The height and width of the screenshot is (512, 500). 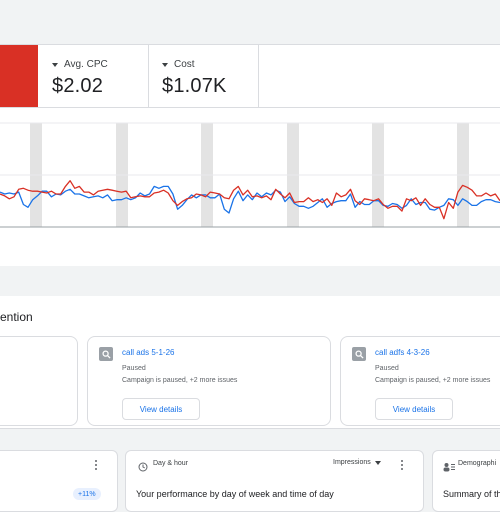 I want to click on demographics-panel: Demographi Summary of th, so click(x=466, y=481).